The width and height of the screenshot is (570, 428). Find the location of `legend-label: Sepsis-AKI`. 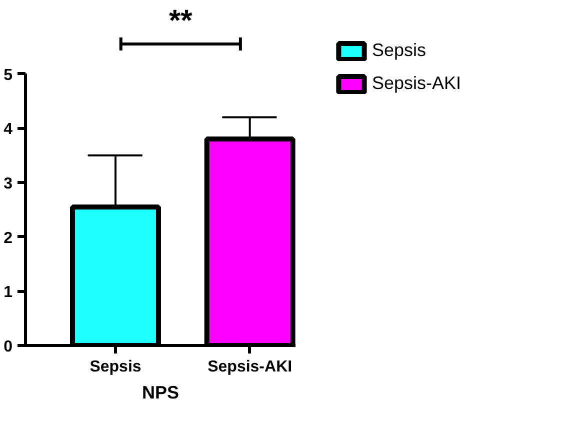

legend-label: Sepsis-AKI is located at coordinates (417, 83).